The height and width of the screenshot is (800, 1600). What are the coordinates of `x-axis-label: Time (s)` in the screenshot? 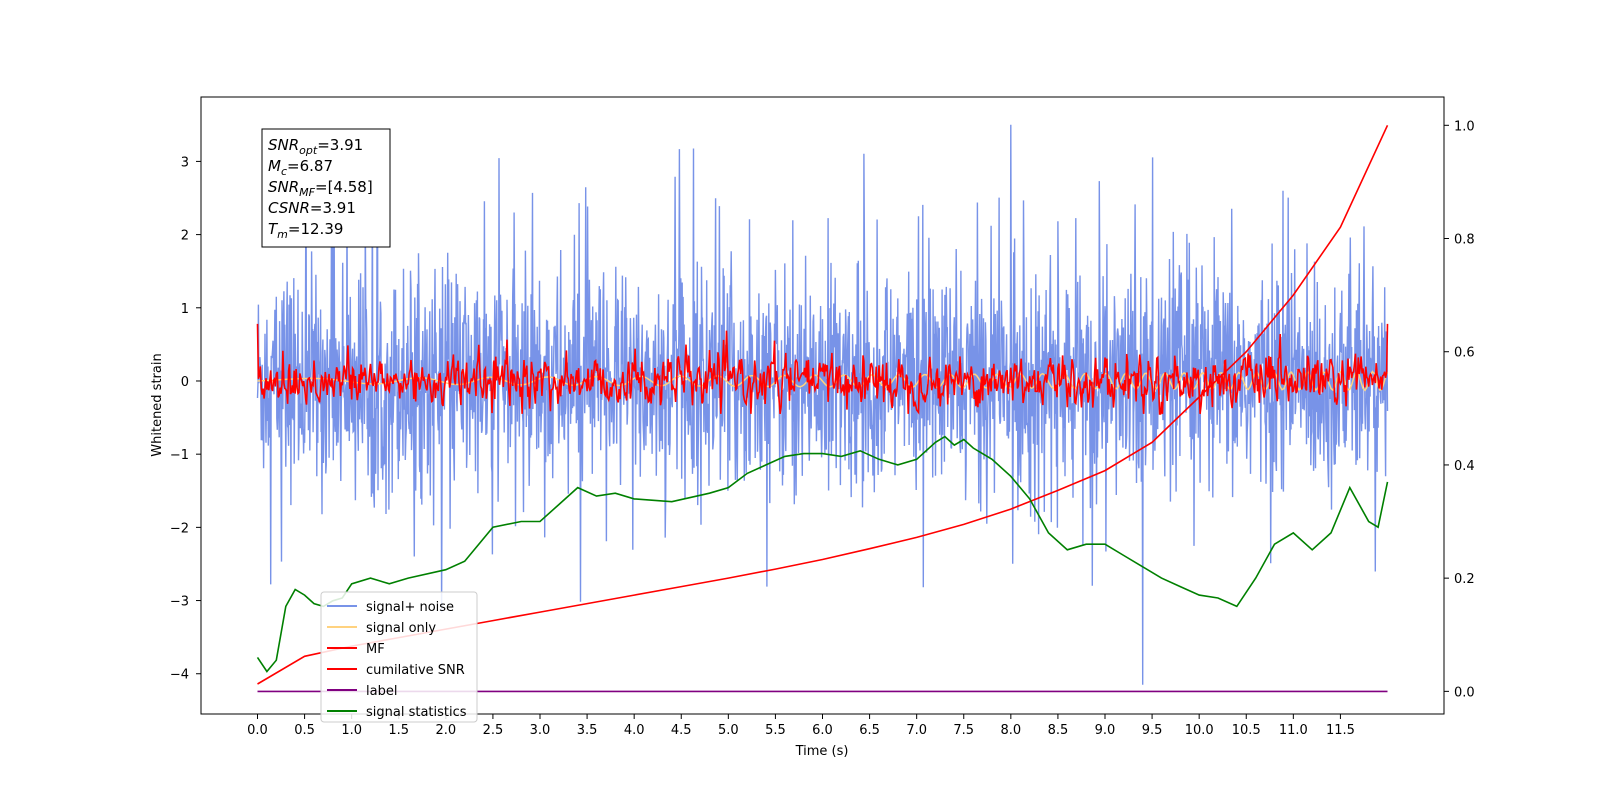 It's located at (822, 751).